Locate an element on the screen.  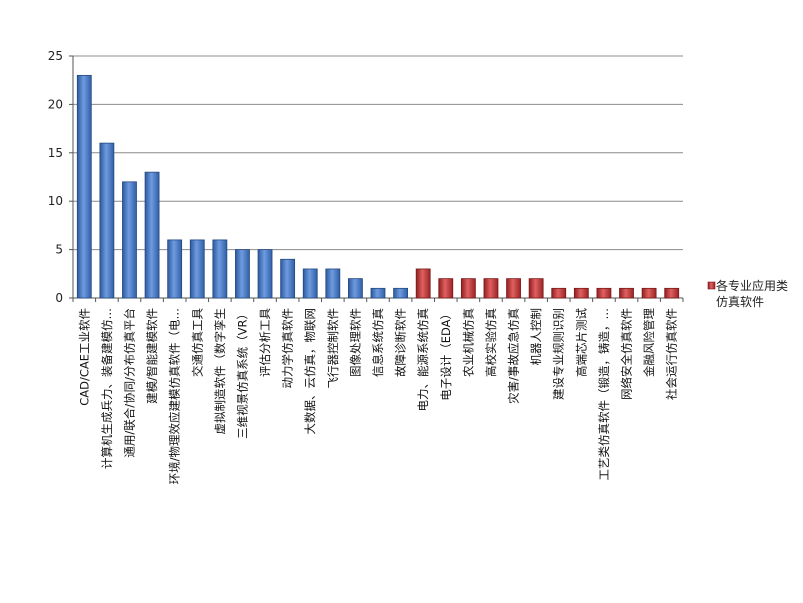
y-tick-label: 5 is located at coordinates (59, 250).